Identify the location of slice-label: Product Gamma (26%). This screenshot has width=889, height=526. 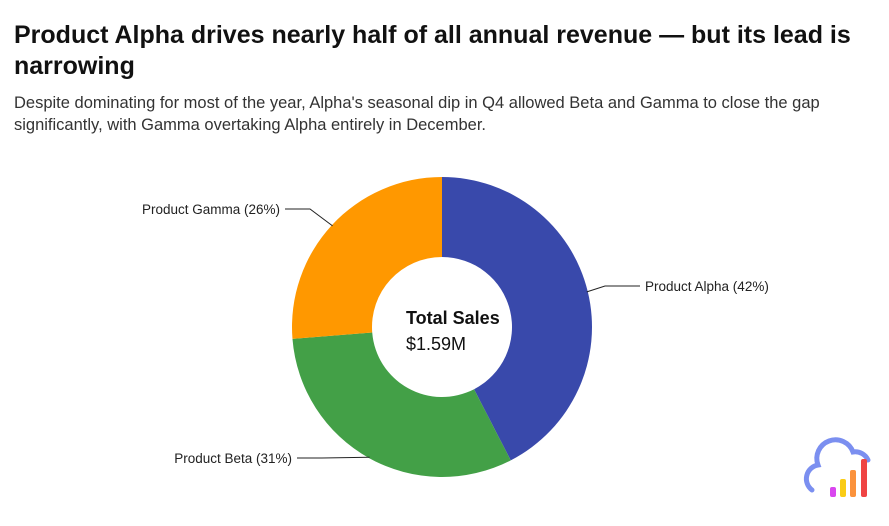
(211, 209).